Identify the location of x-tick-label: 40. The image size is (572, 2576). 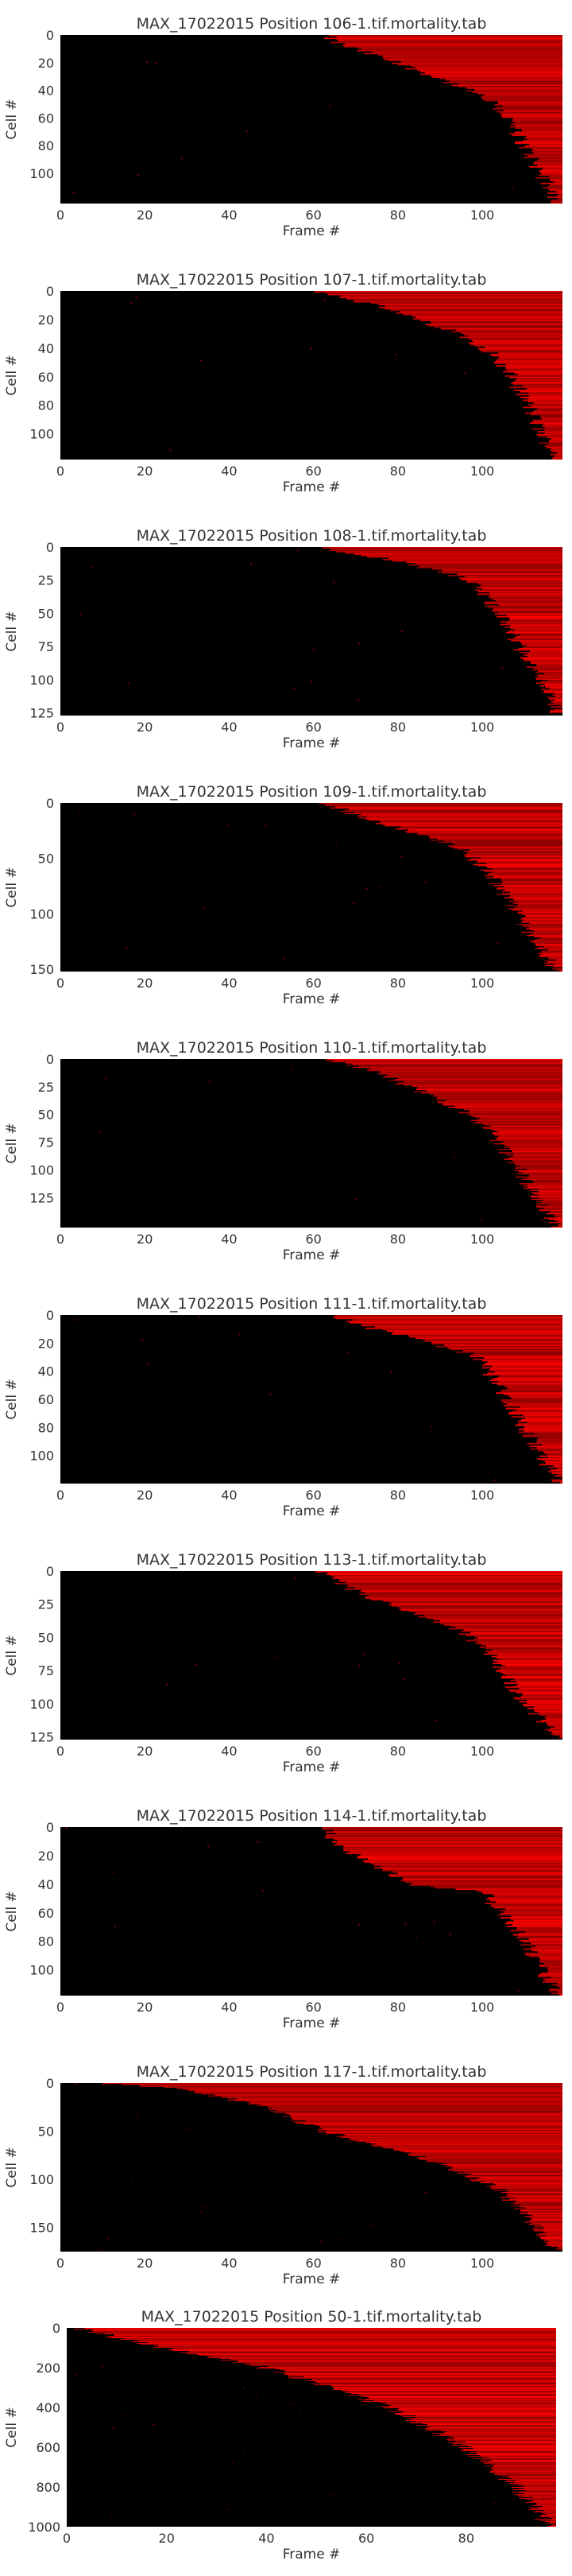
(229, 216).